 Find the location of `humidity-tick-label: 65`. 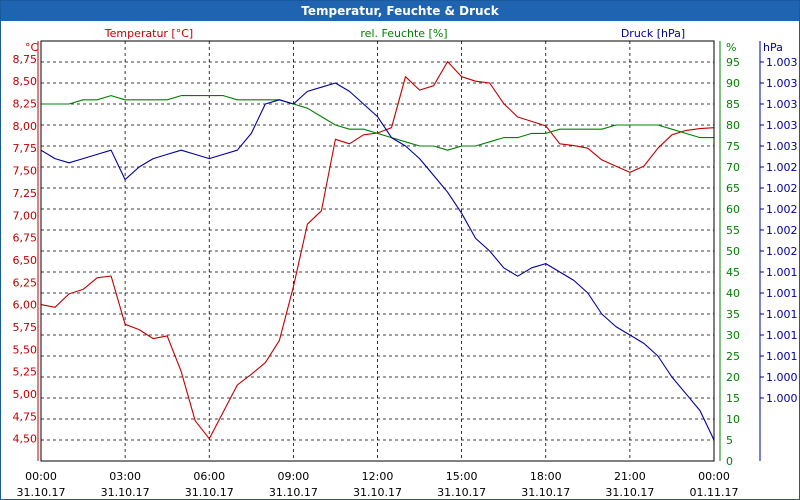

humidity-tick-label: 65 is located at coordinates (733, 188).